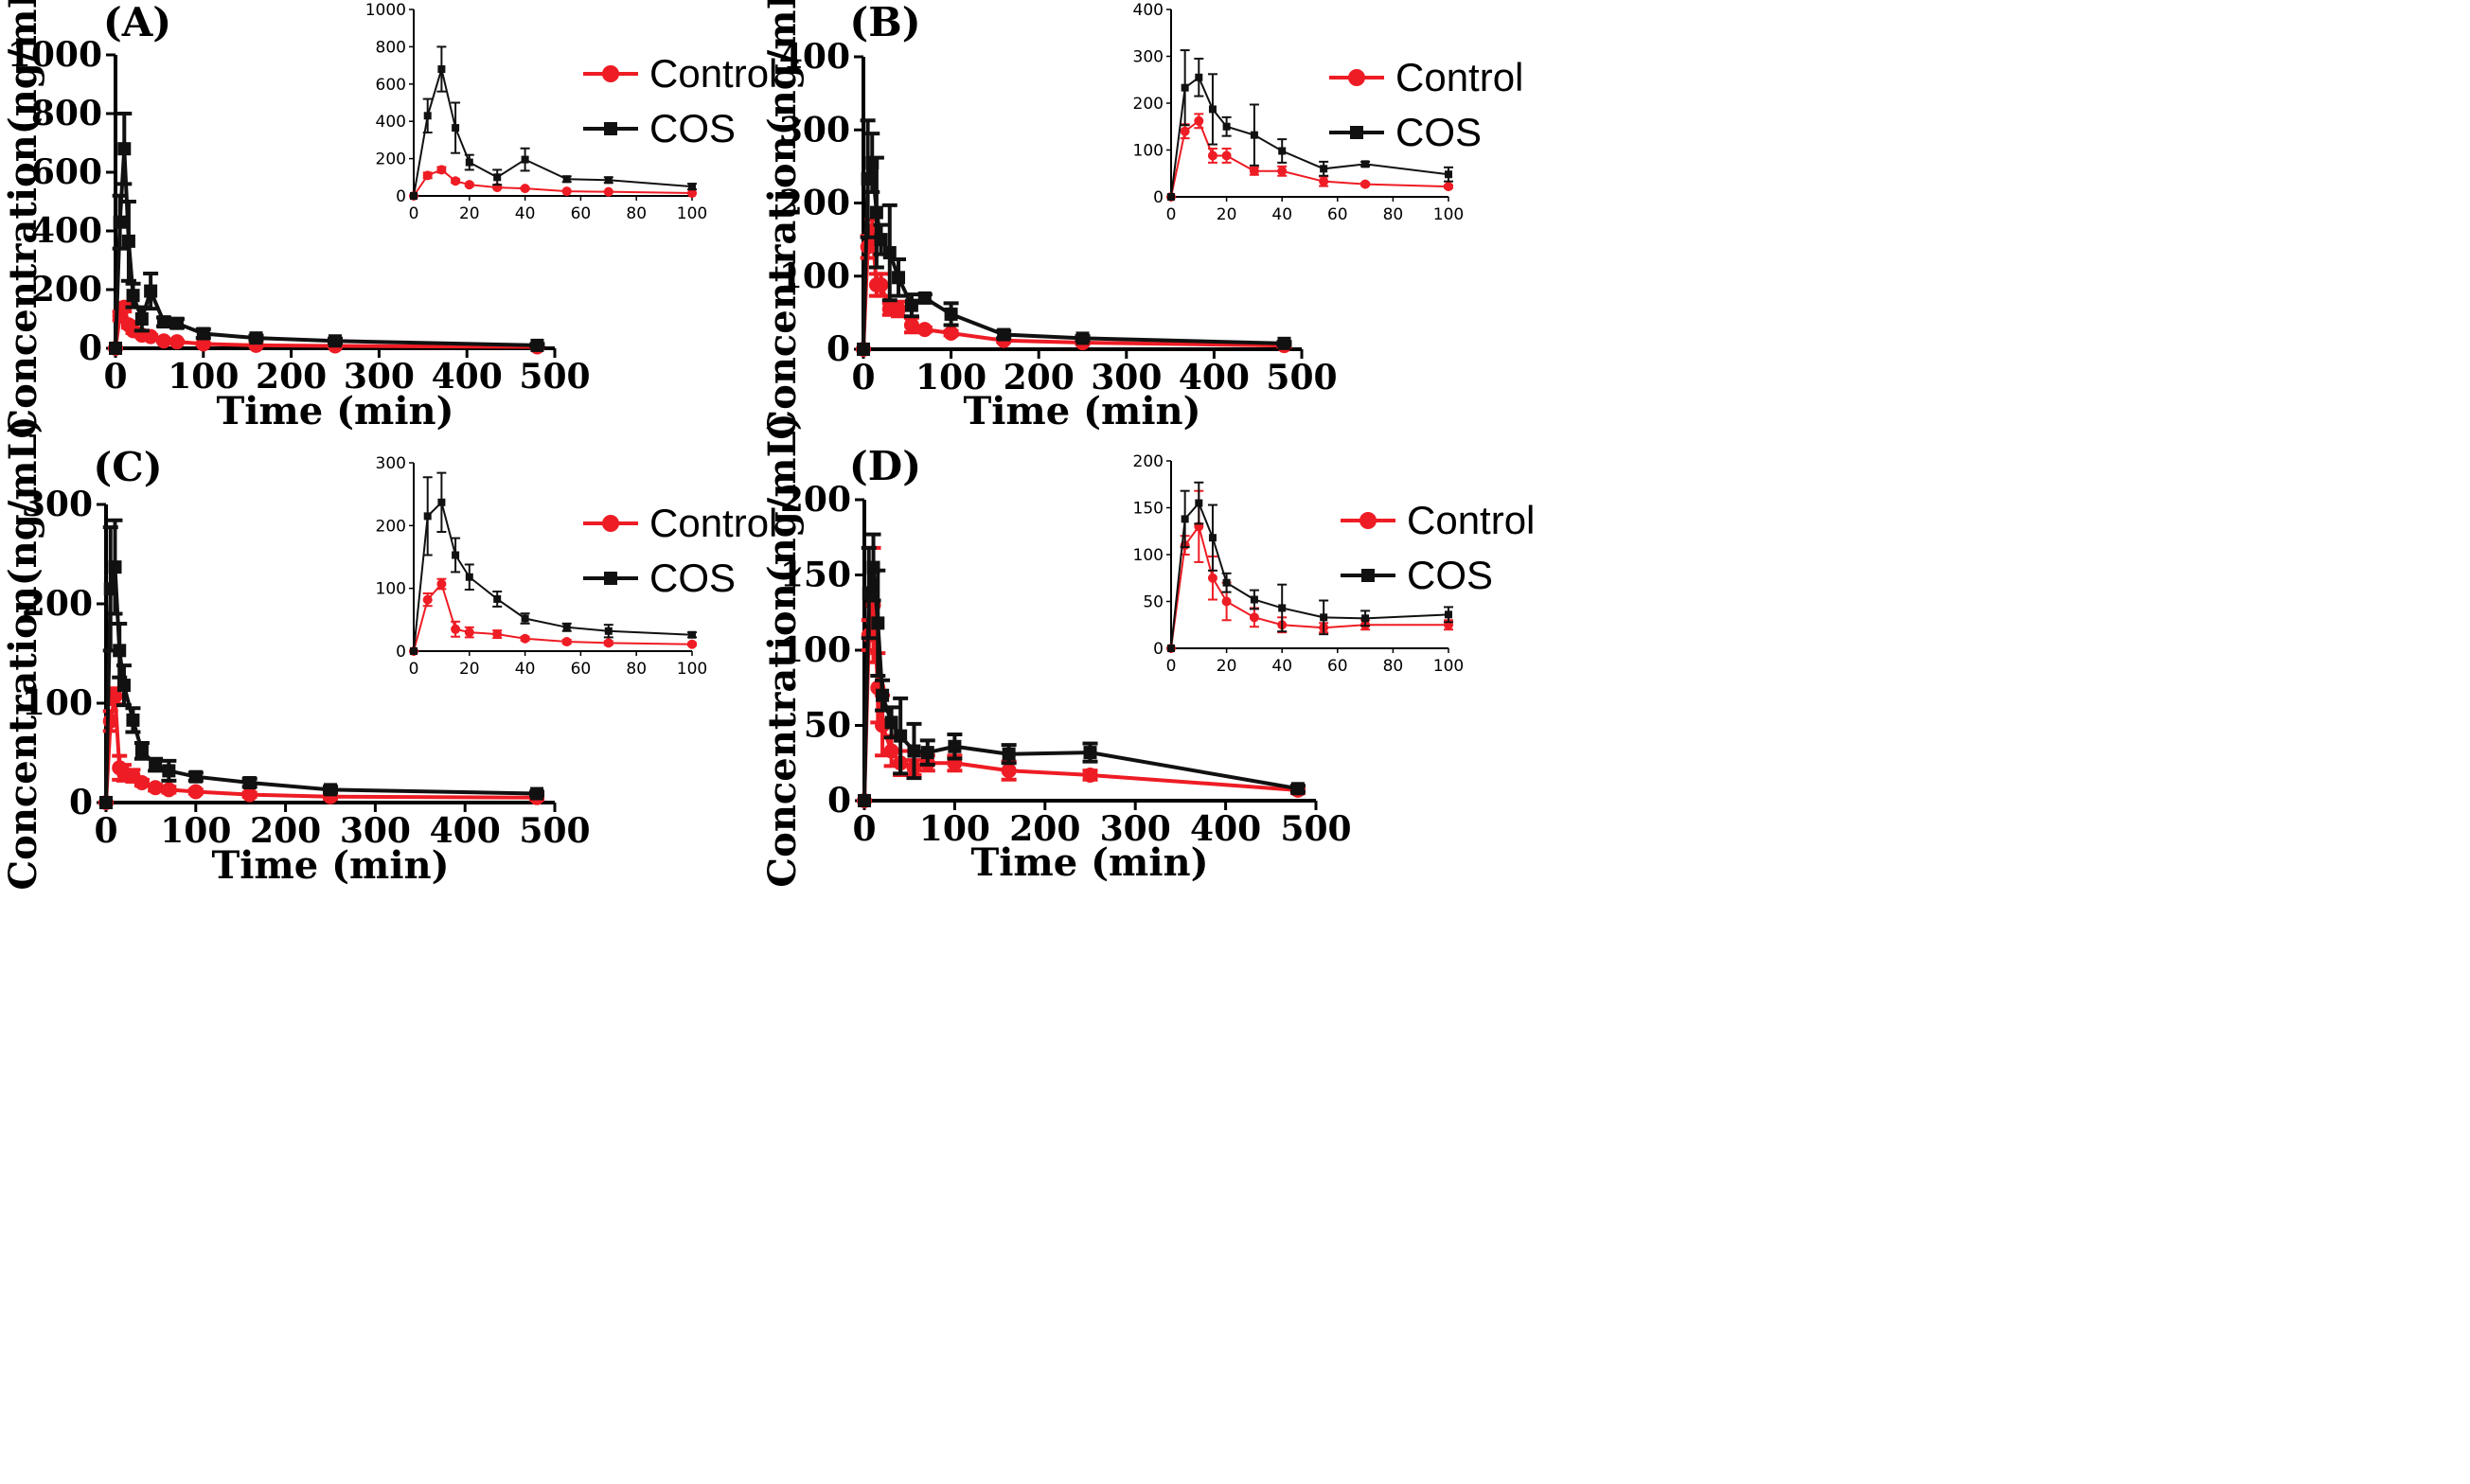 Image resolution: width=2470 pixels, height=1484 pixels. Describe the element at coordinates (23, 652) in the screenshot. I see `y-axis-title: Concentration(ng/mL)` at that location.